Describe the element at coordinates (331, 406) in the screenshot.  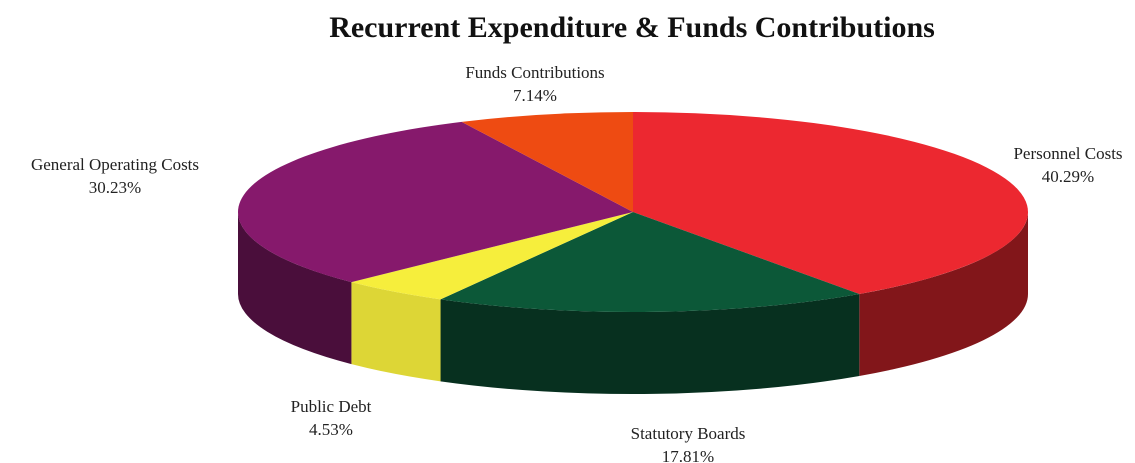
I see `slice-label: Public Debt` at that location.